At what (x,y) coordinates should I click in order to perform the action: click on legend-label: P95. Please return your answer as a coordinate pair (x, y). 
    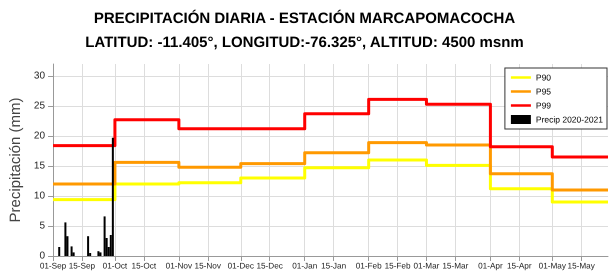
    Looking at the image, I should click on (544, 91).